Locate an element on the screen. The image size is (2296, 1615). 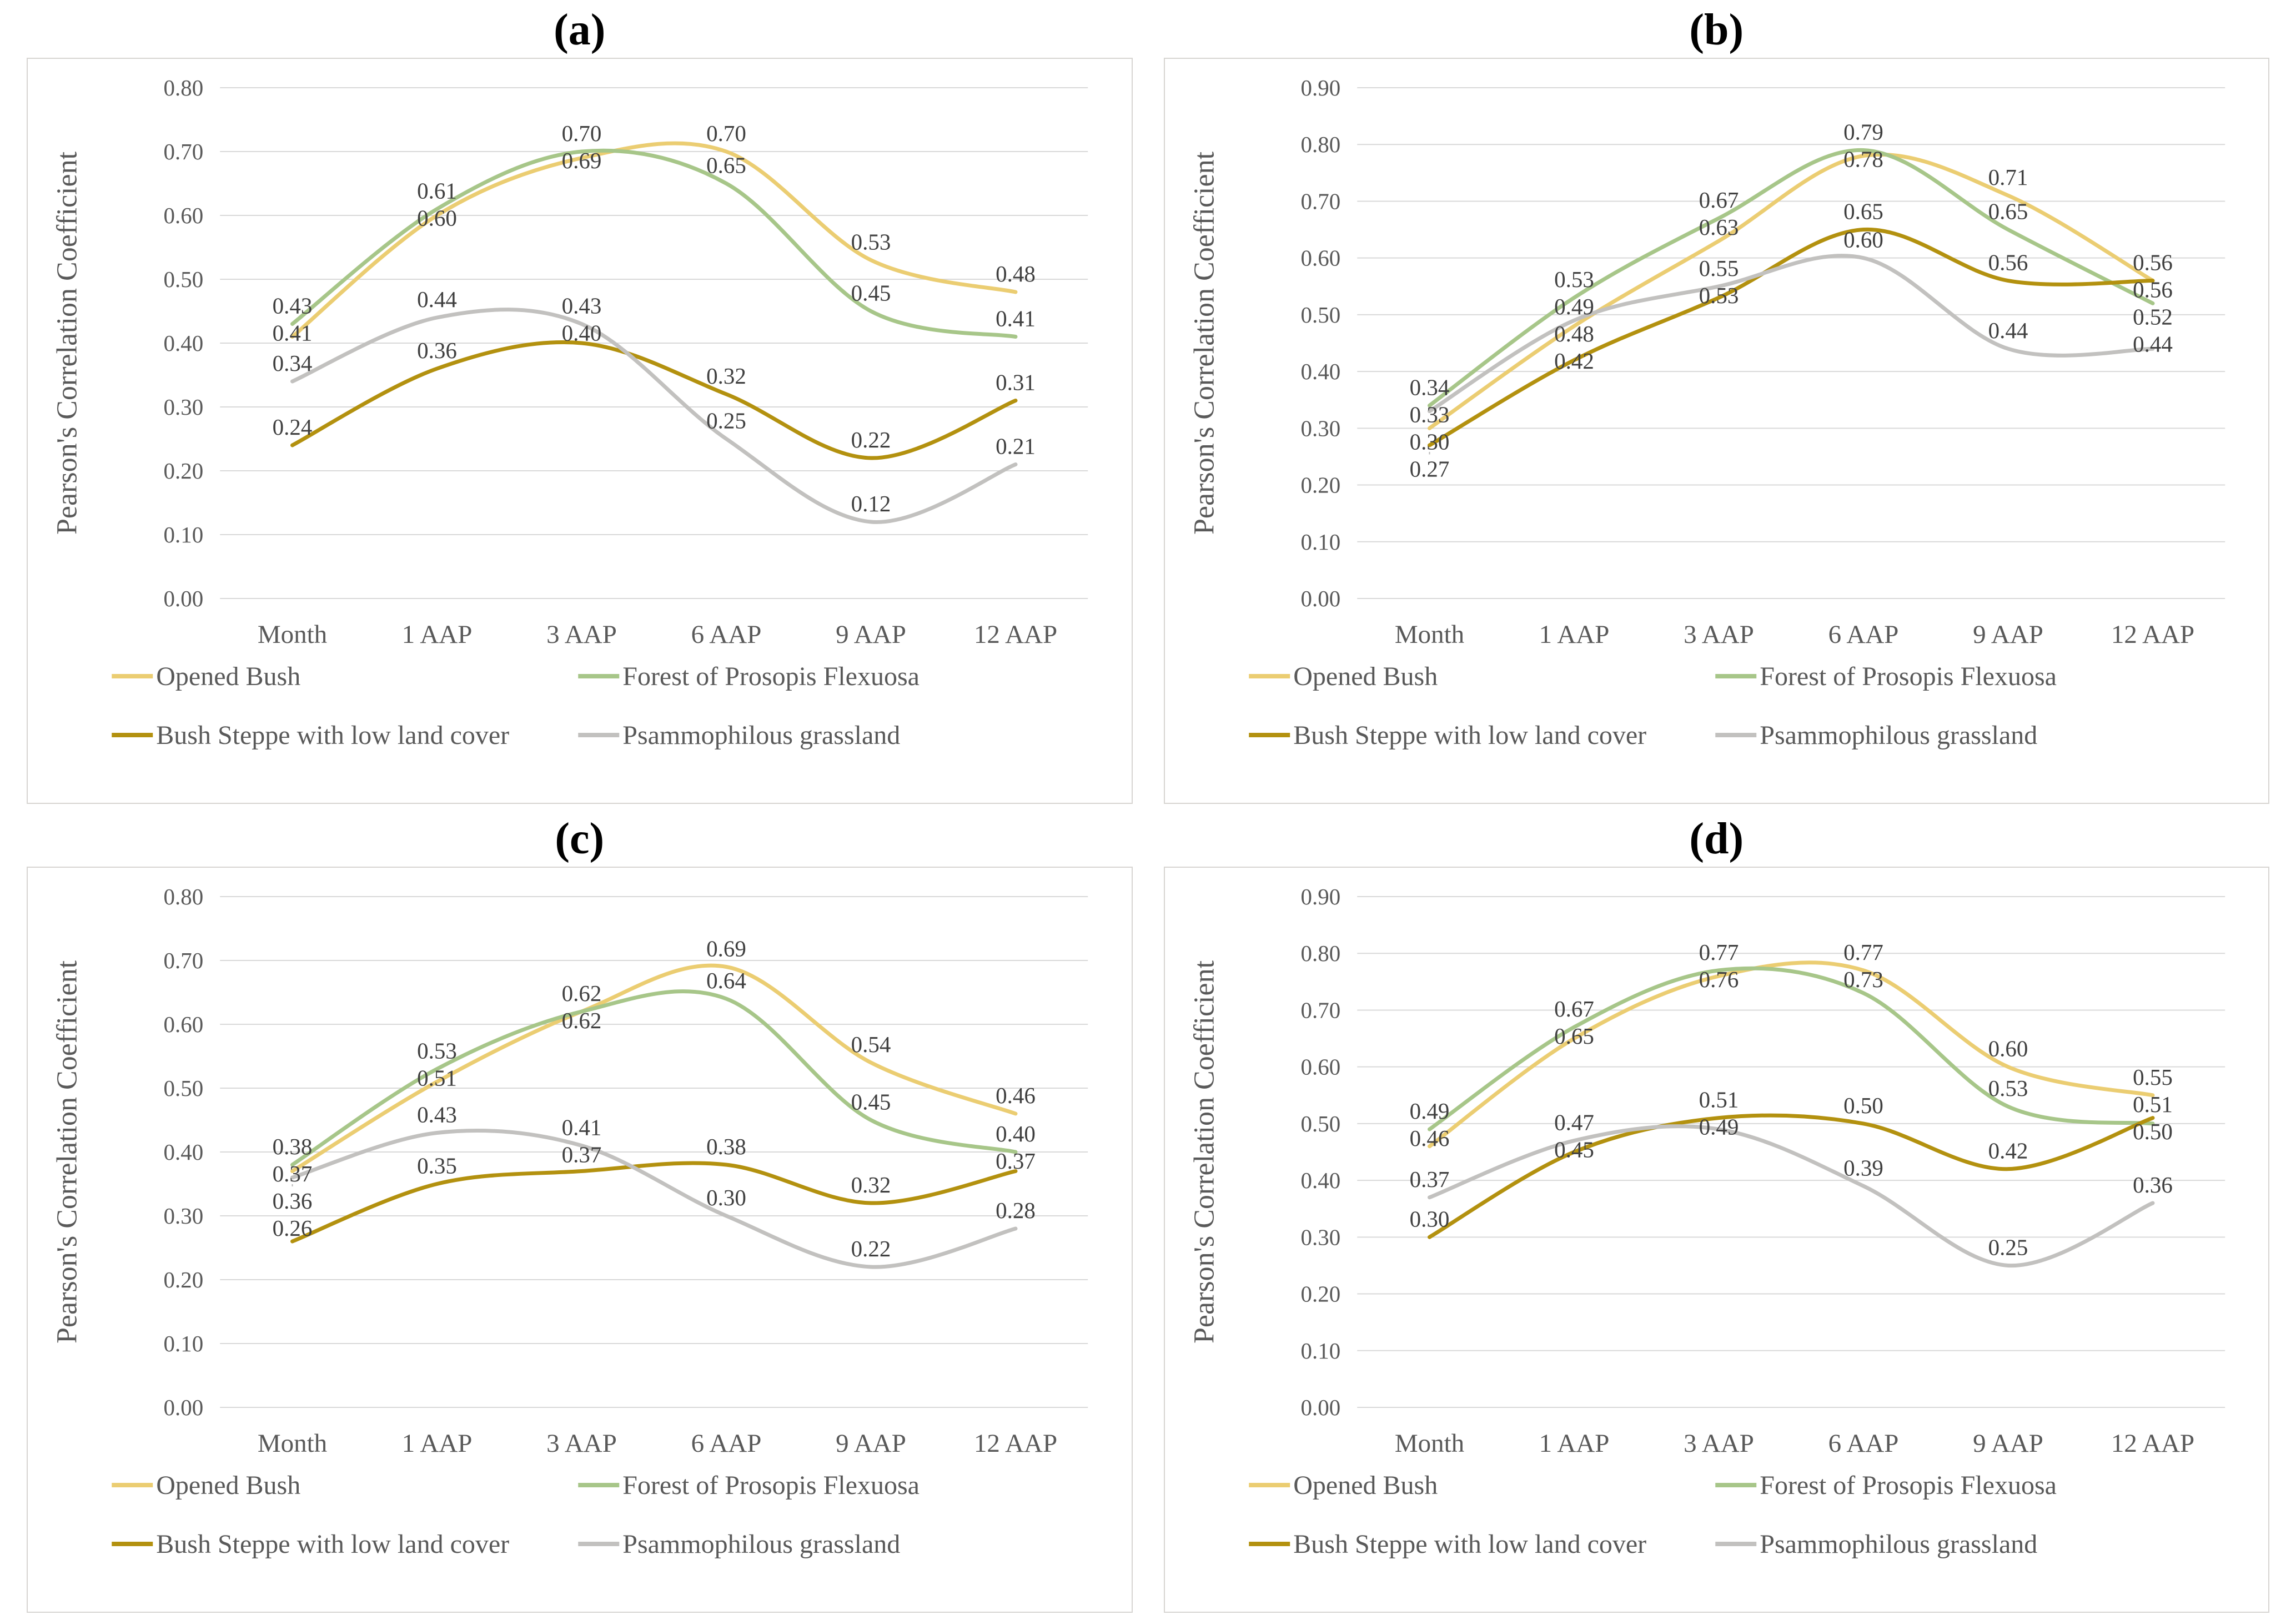
legend-label-psammophilous-grassland: Psammophilous grassland is located at coordinates (1898, 1544).